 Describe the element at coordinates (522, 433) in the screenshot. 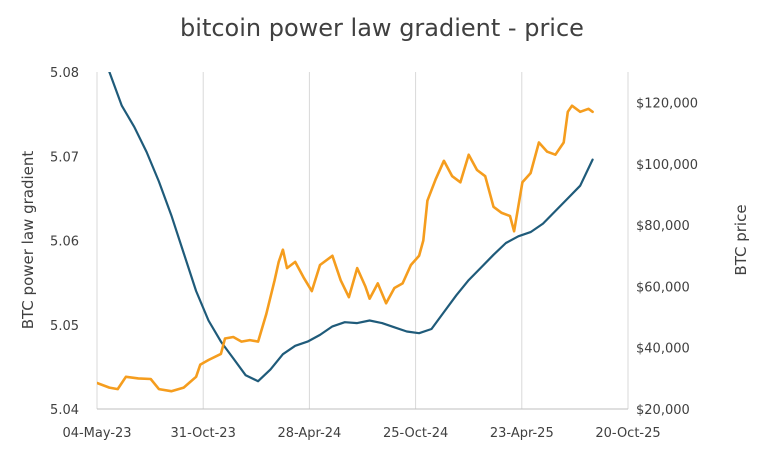

I see `x-tick-label: 23-Apr-25` at that location.